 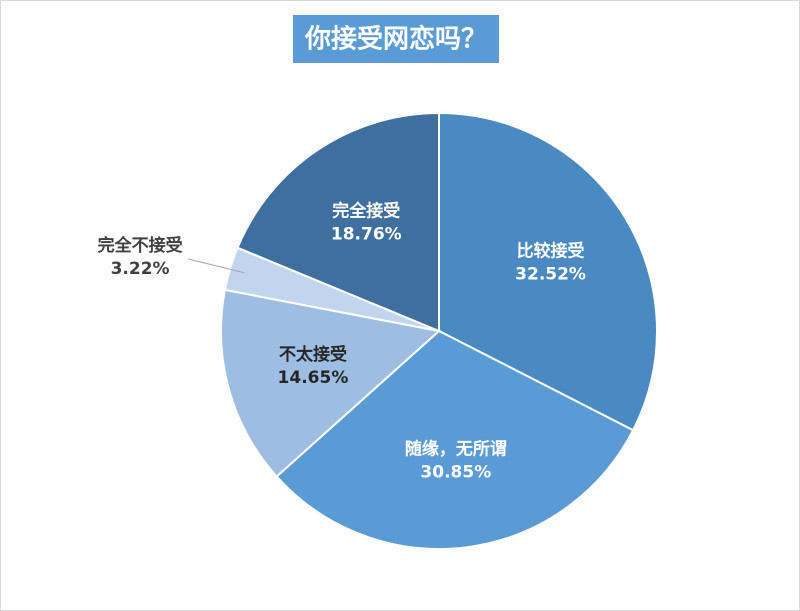 I want to click on slice-value-label: 32.52%, so click(x=550, y=275).